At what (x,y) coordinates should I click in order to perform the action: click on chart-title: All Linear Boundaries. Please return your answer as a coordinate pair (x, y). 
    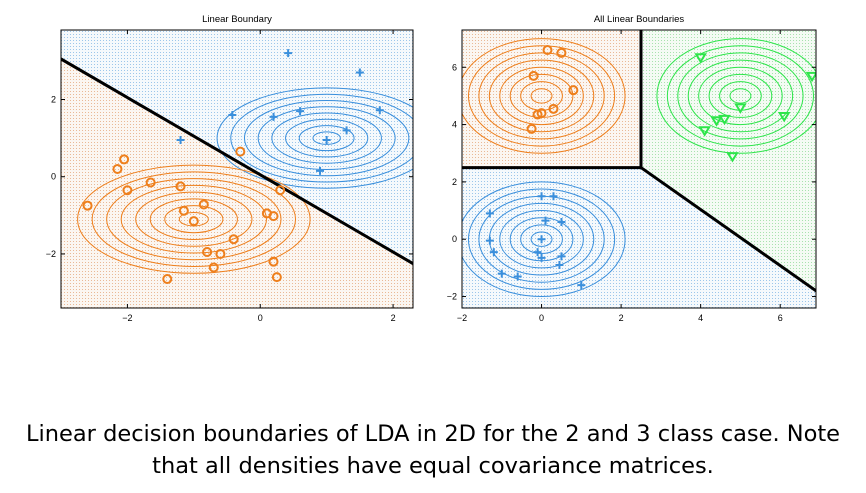
    Looking at the image, I should click on (639, 19).